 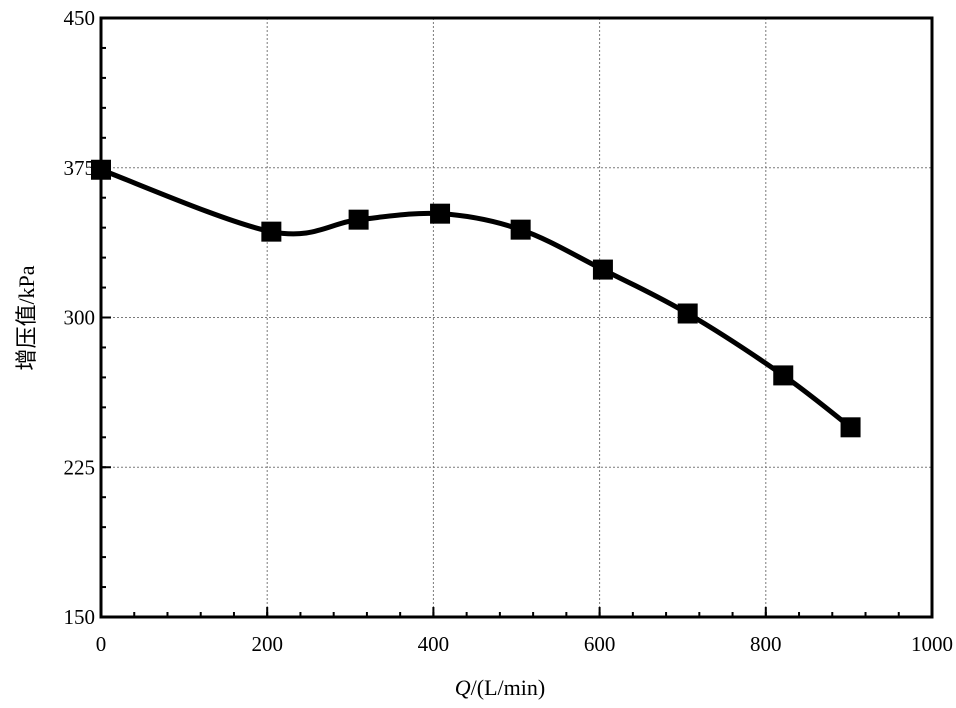 What do you see at coordinates (508, 687) in the screenshot?
I see `x-axis-label-unit: /(L/min)` at bounding box center [508, 687].